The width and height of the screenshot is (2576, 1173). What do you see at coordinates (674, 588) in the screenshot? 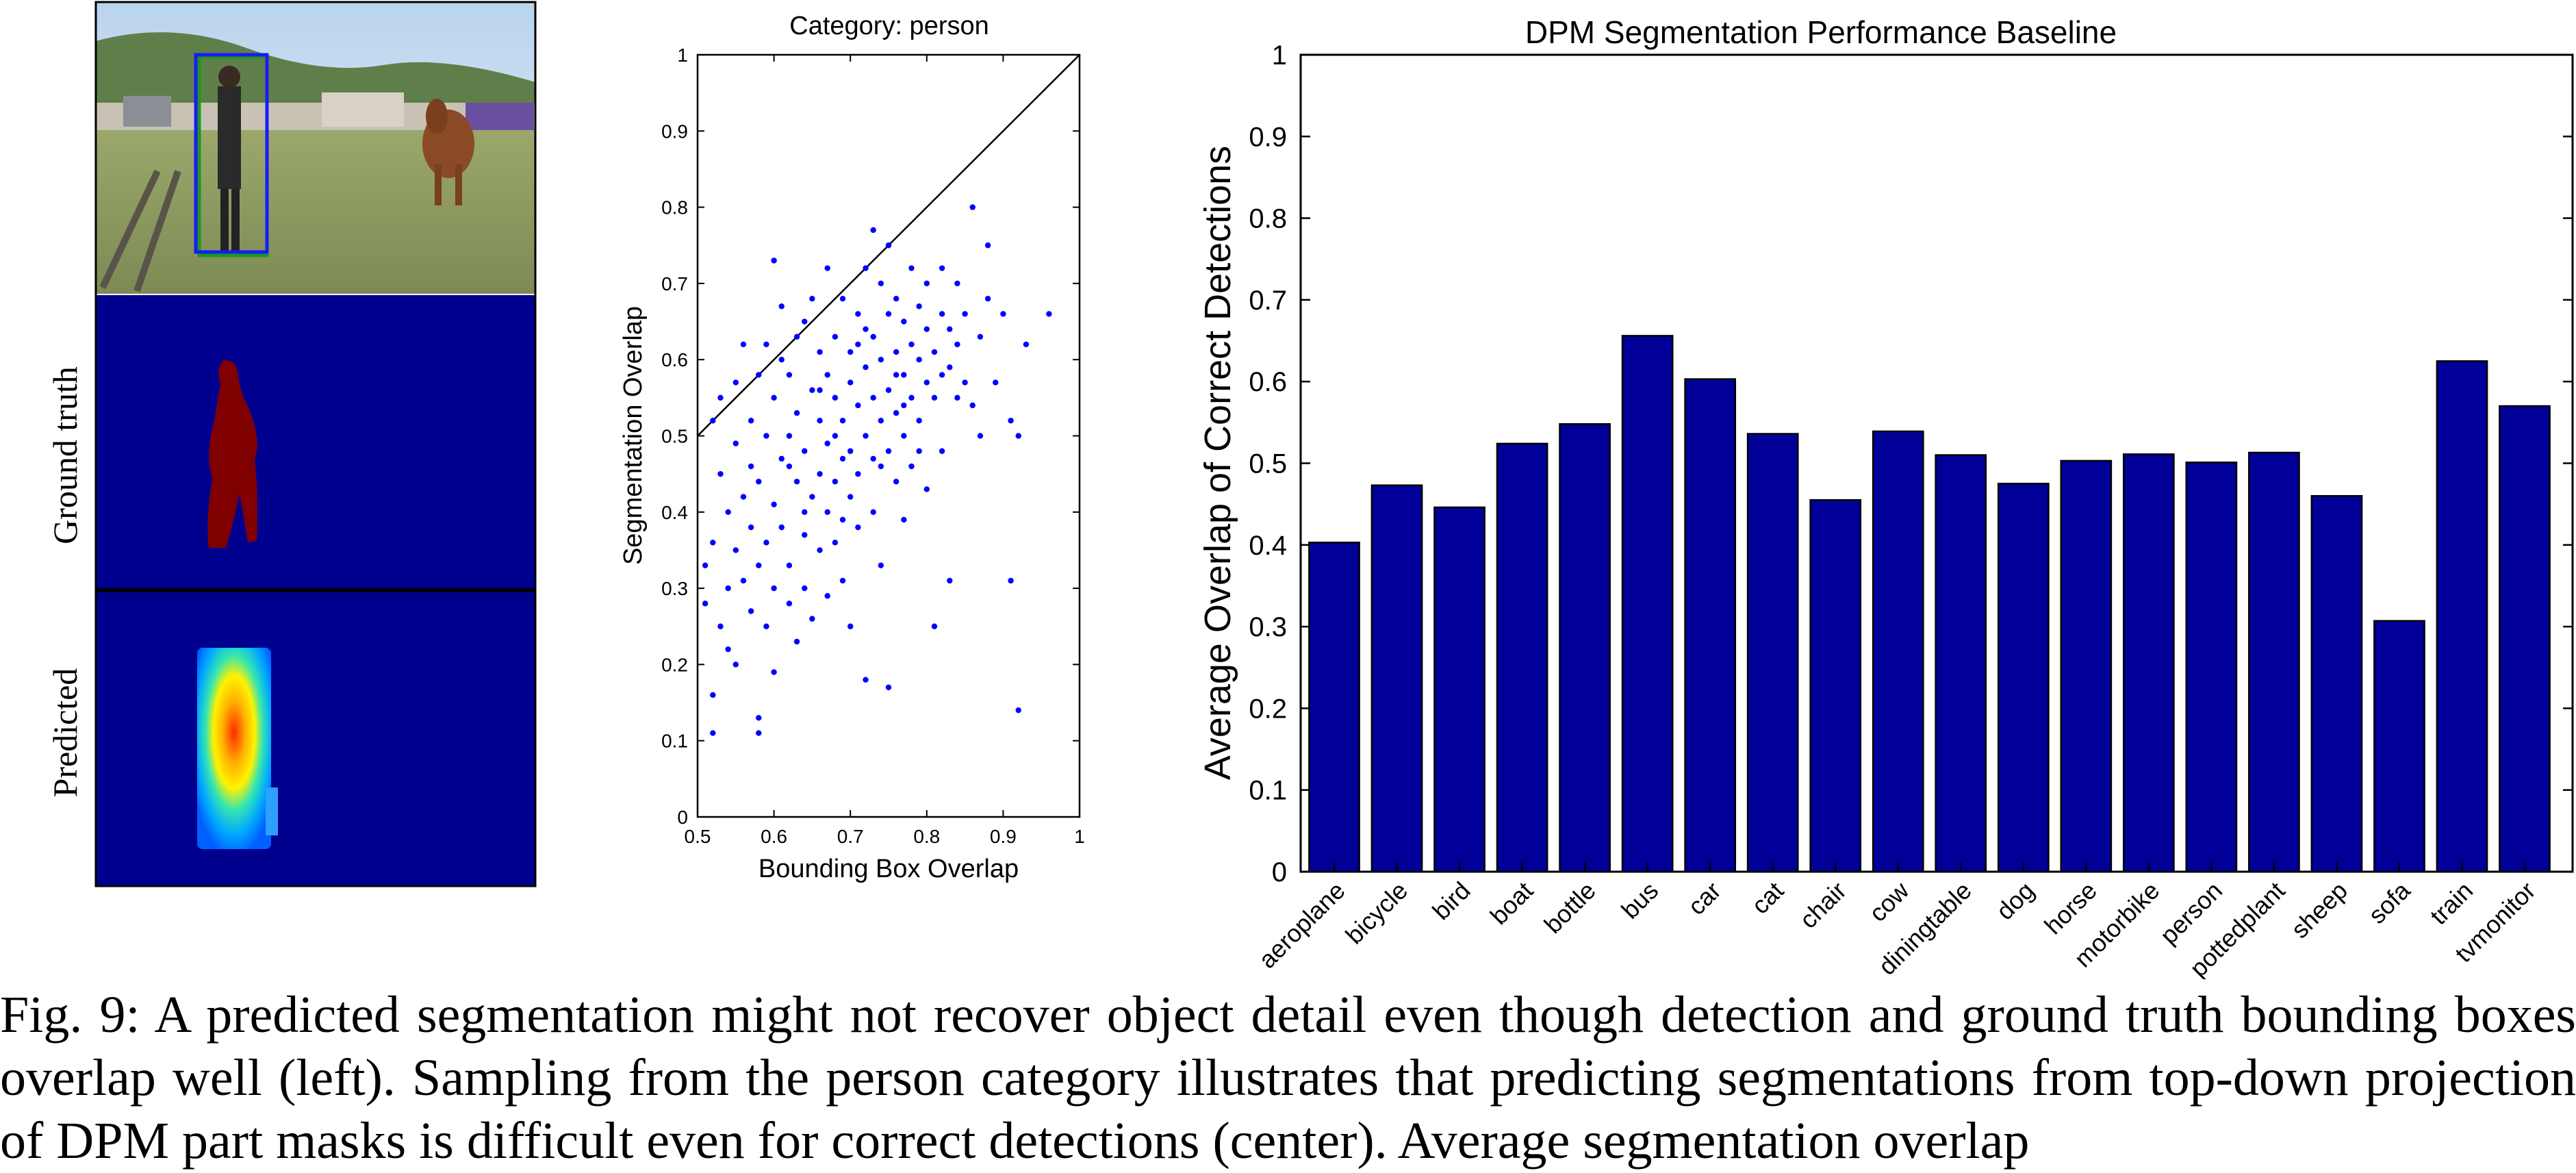
I see `scatter-y-tick-label: 0.3` at bounding box center [674, 588].